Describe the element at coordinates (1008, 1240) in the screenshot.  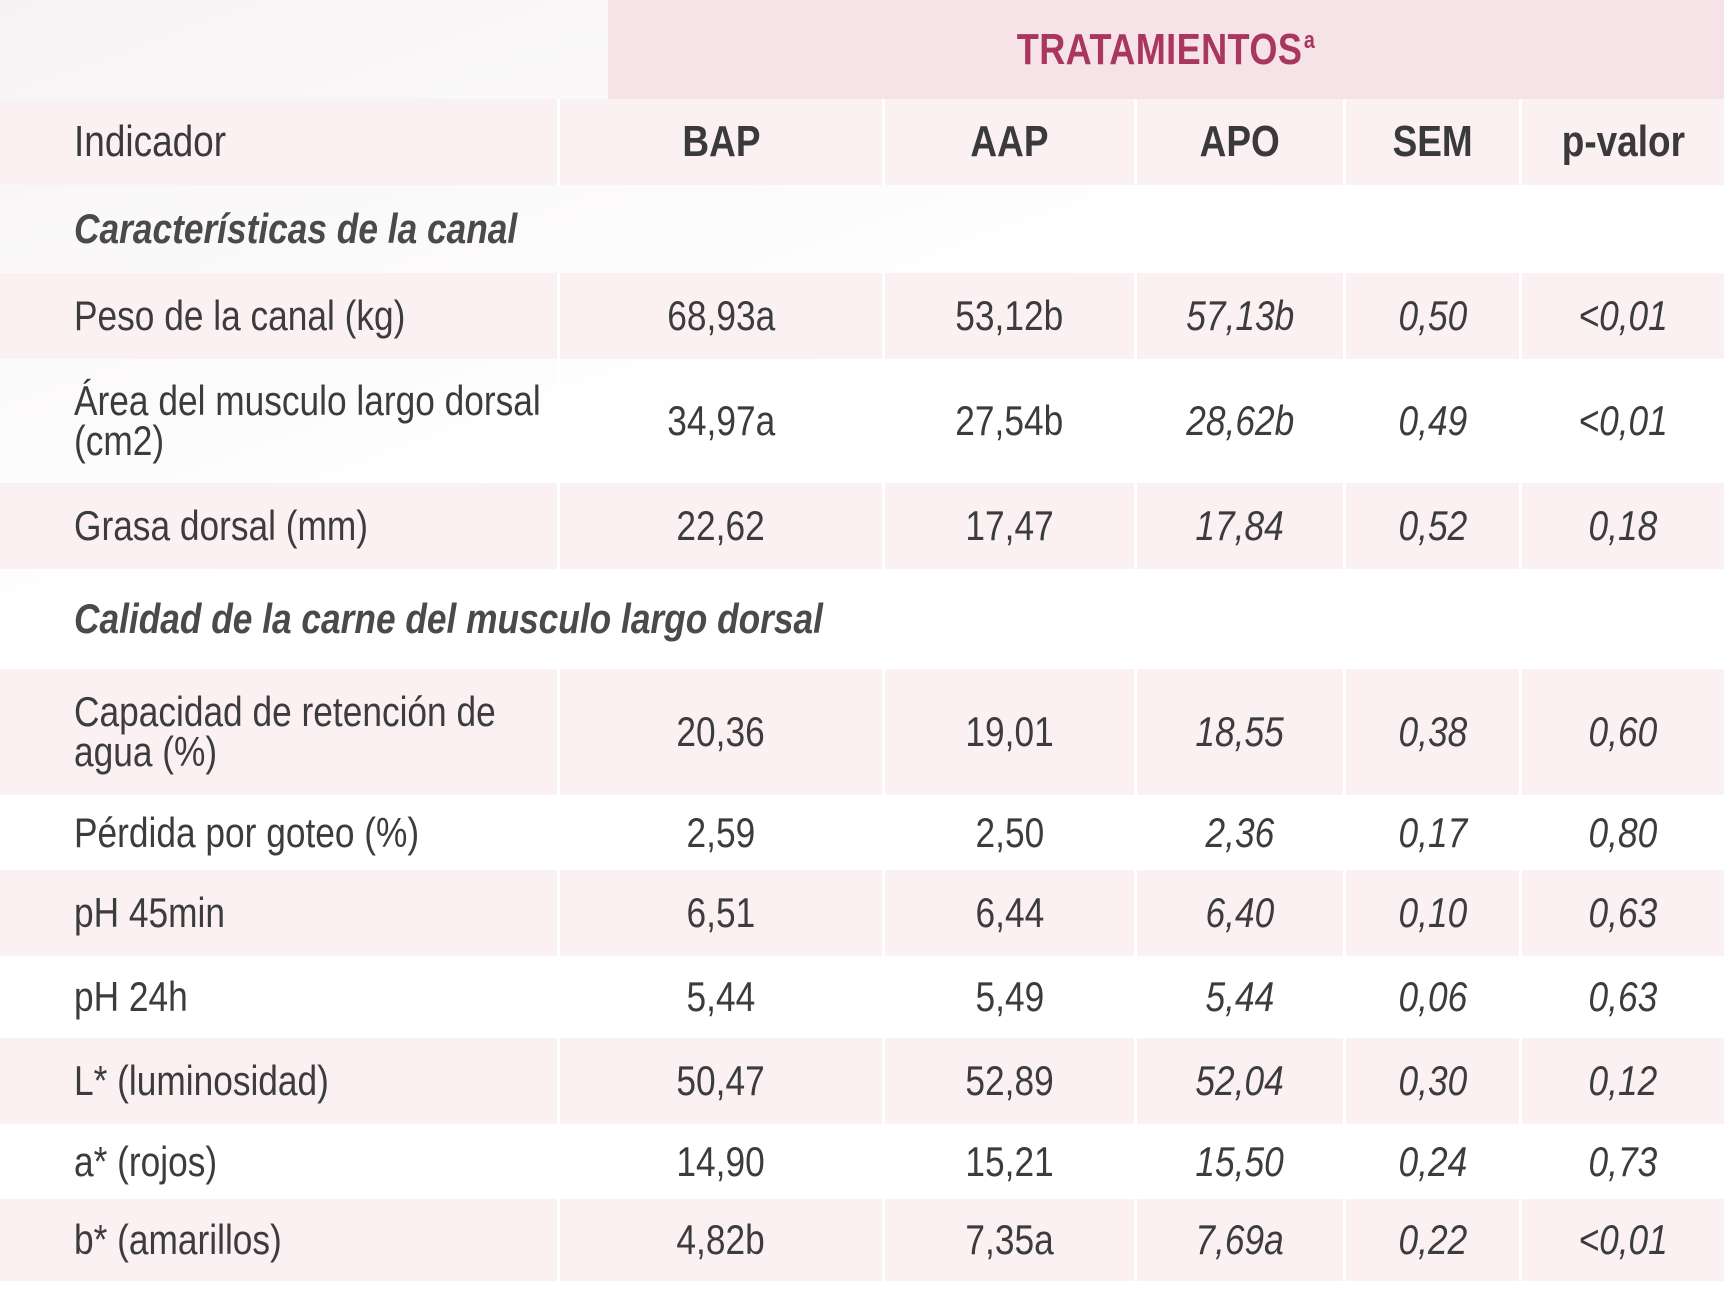
I see `cell-aap: 7,35a` at that location.